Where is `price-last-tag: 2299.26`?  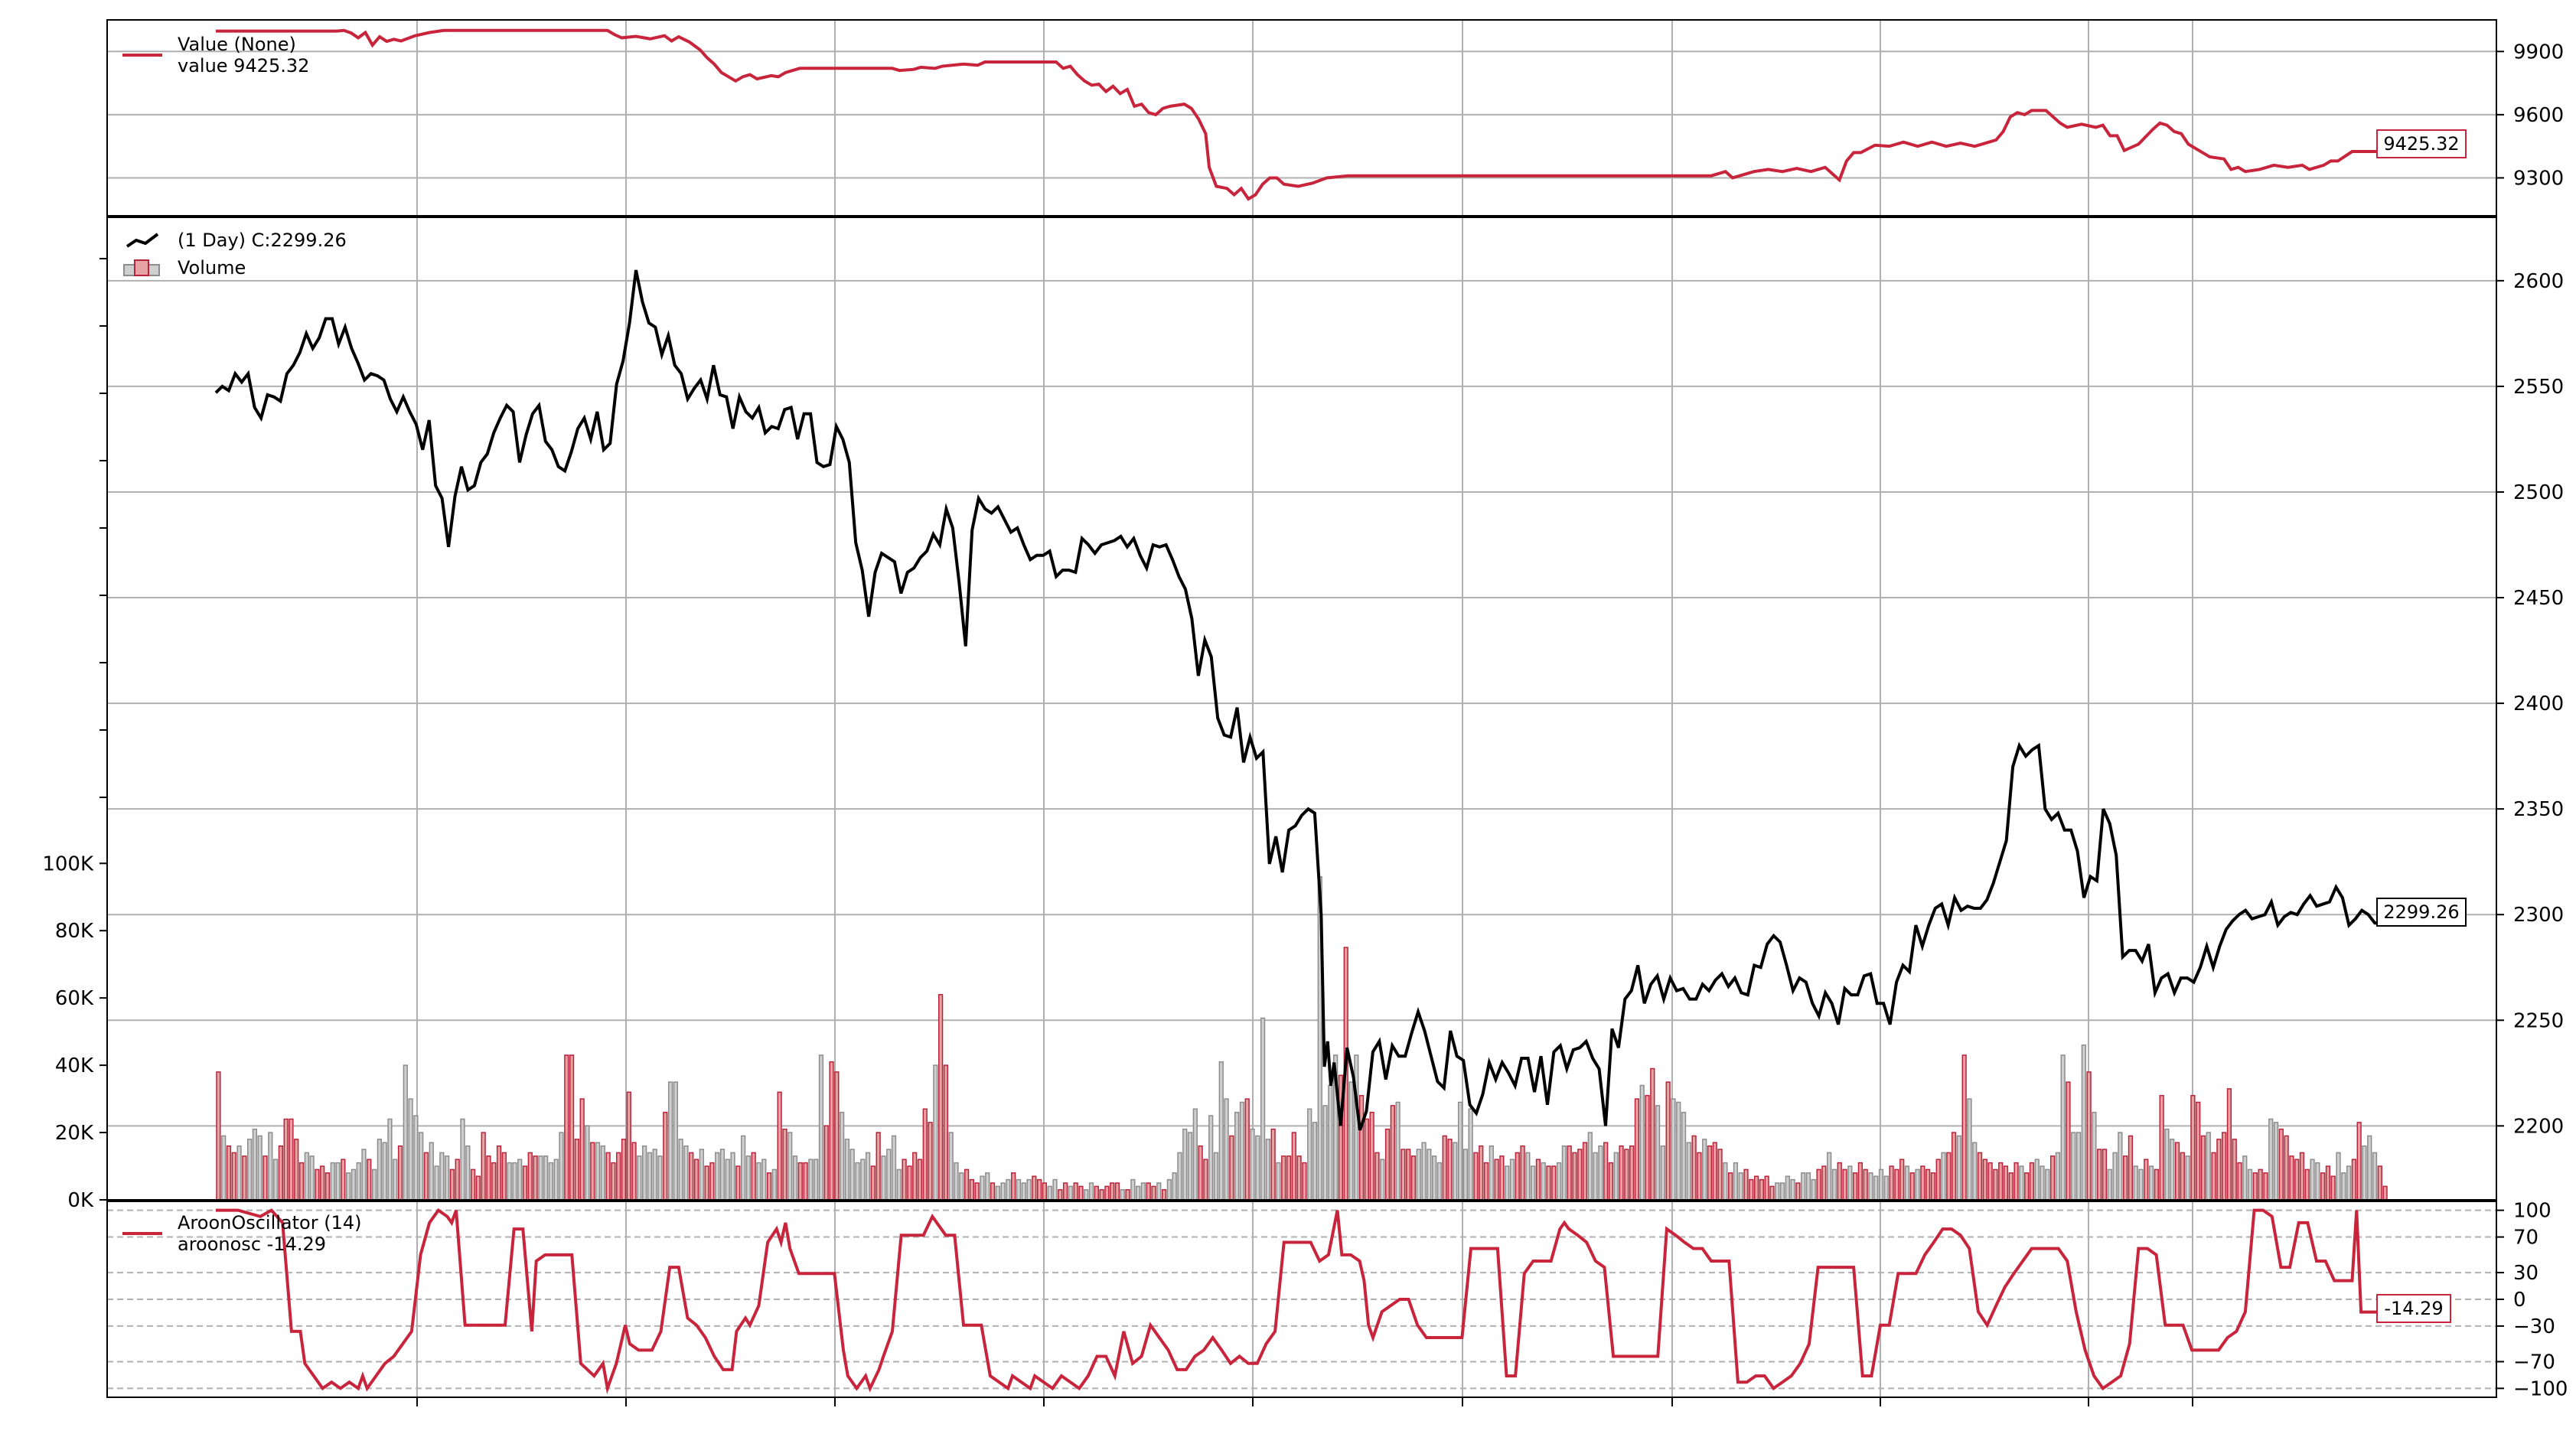 price-last-tag: 2299.26 is located at coordinates (2421, 912).